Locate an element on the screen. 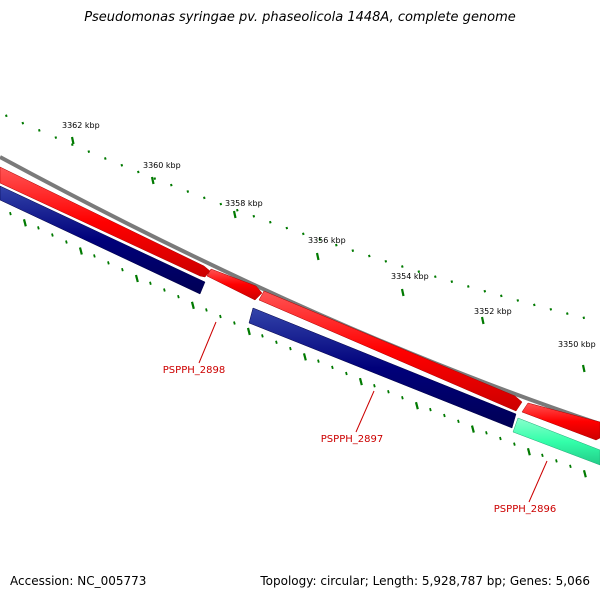  accession-text: Accession: NC_005773 is located at coordinates (78, 581).